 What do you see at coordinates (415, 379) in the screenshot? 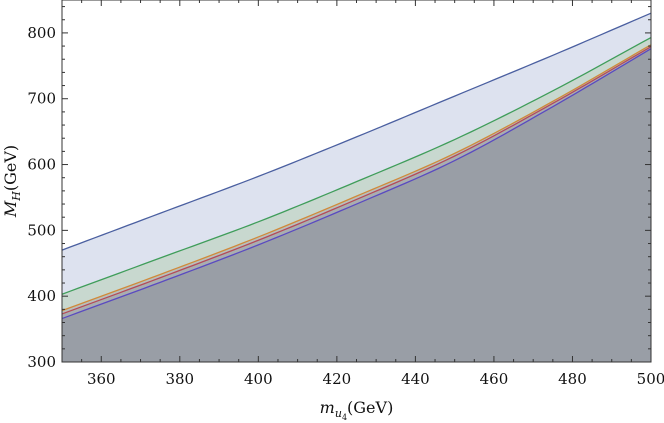
I see `x-tick-label: 440` at bounding box center [415, 379].